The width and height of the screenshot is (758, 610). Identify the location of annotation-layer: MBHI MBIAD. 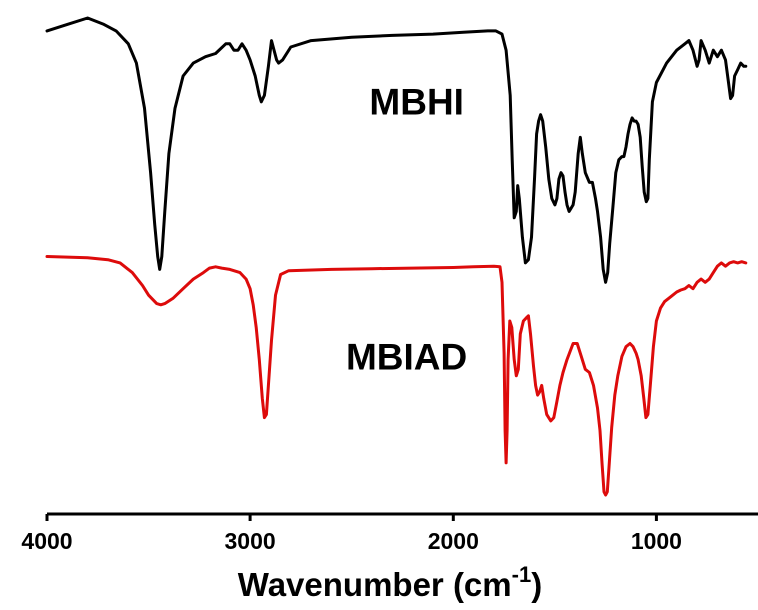
(406, 230).